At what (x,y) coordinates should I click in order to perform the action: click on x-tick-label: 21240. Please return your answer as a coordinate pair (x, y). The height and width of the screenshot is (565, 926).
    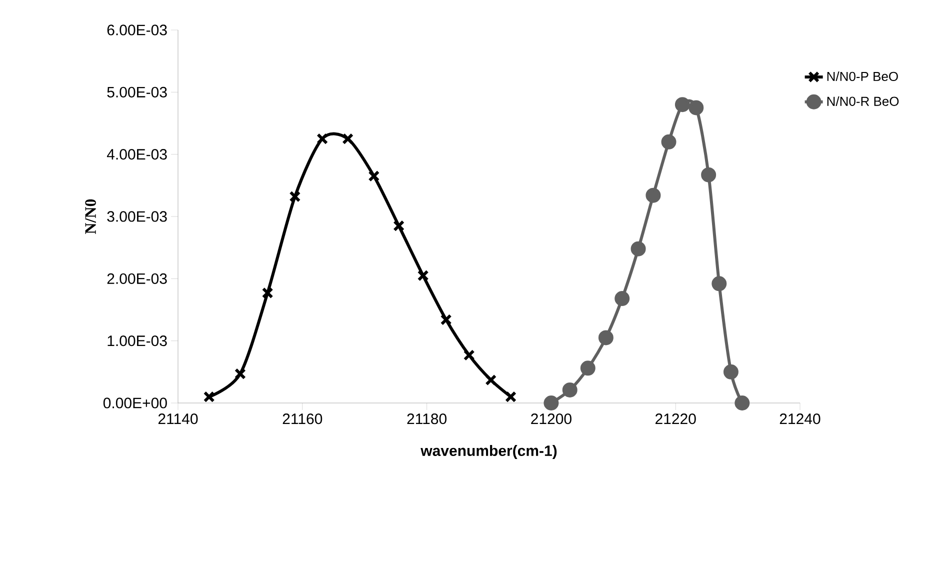
    Looking at the image, I should click on (800, 419).